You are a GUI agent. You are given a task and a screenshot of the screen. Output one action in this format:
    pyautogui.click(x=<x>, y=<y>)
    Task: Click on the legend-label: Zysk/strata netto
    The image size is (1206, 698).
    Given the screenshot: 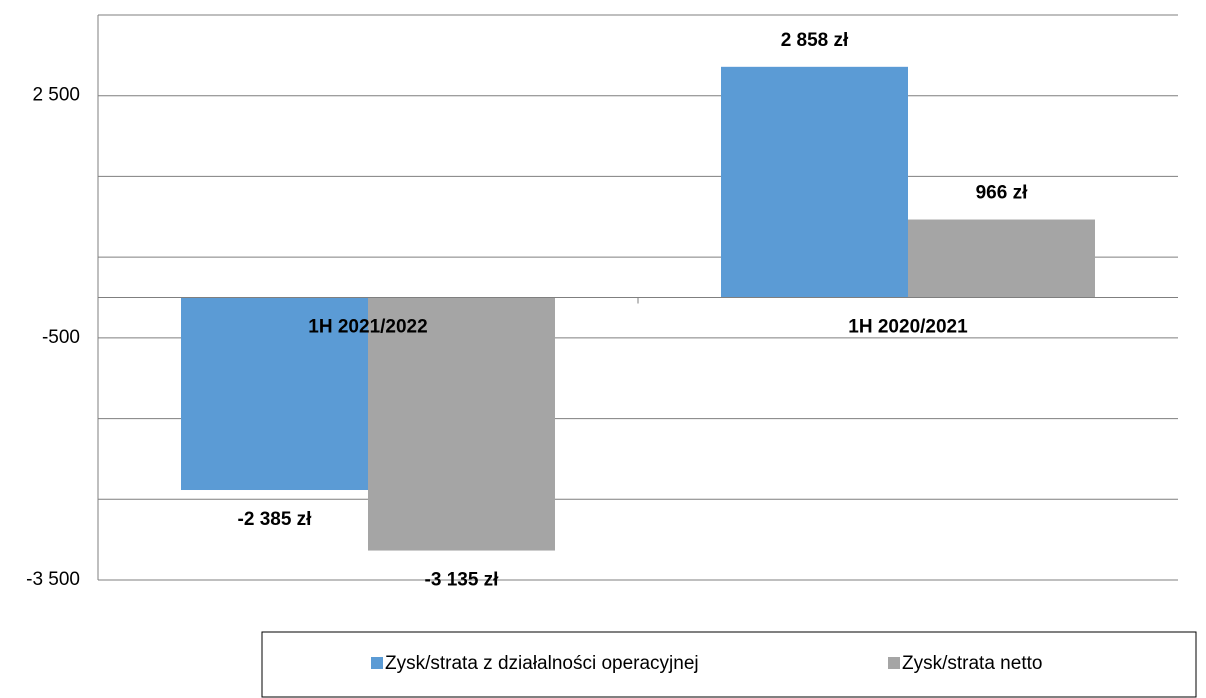 What is the action you would take?
    pyautogui.click(x=972, y=663)
    